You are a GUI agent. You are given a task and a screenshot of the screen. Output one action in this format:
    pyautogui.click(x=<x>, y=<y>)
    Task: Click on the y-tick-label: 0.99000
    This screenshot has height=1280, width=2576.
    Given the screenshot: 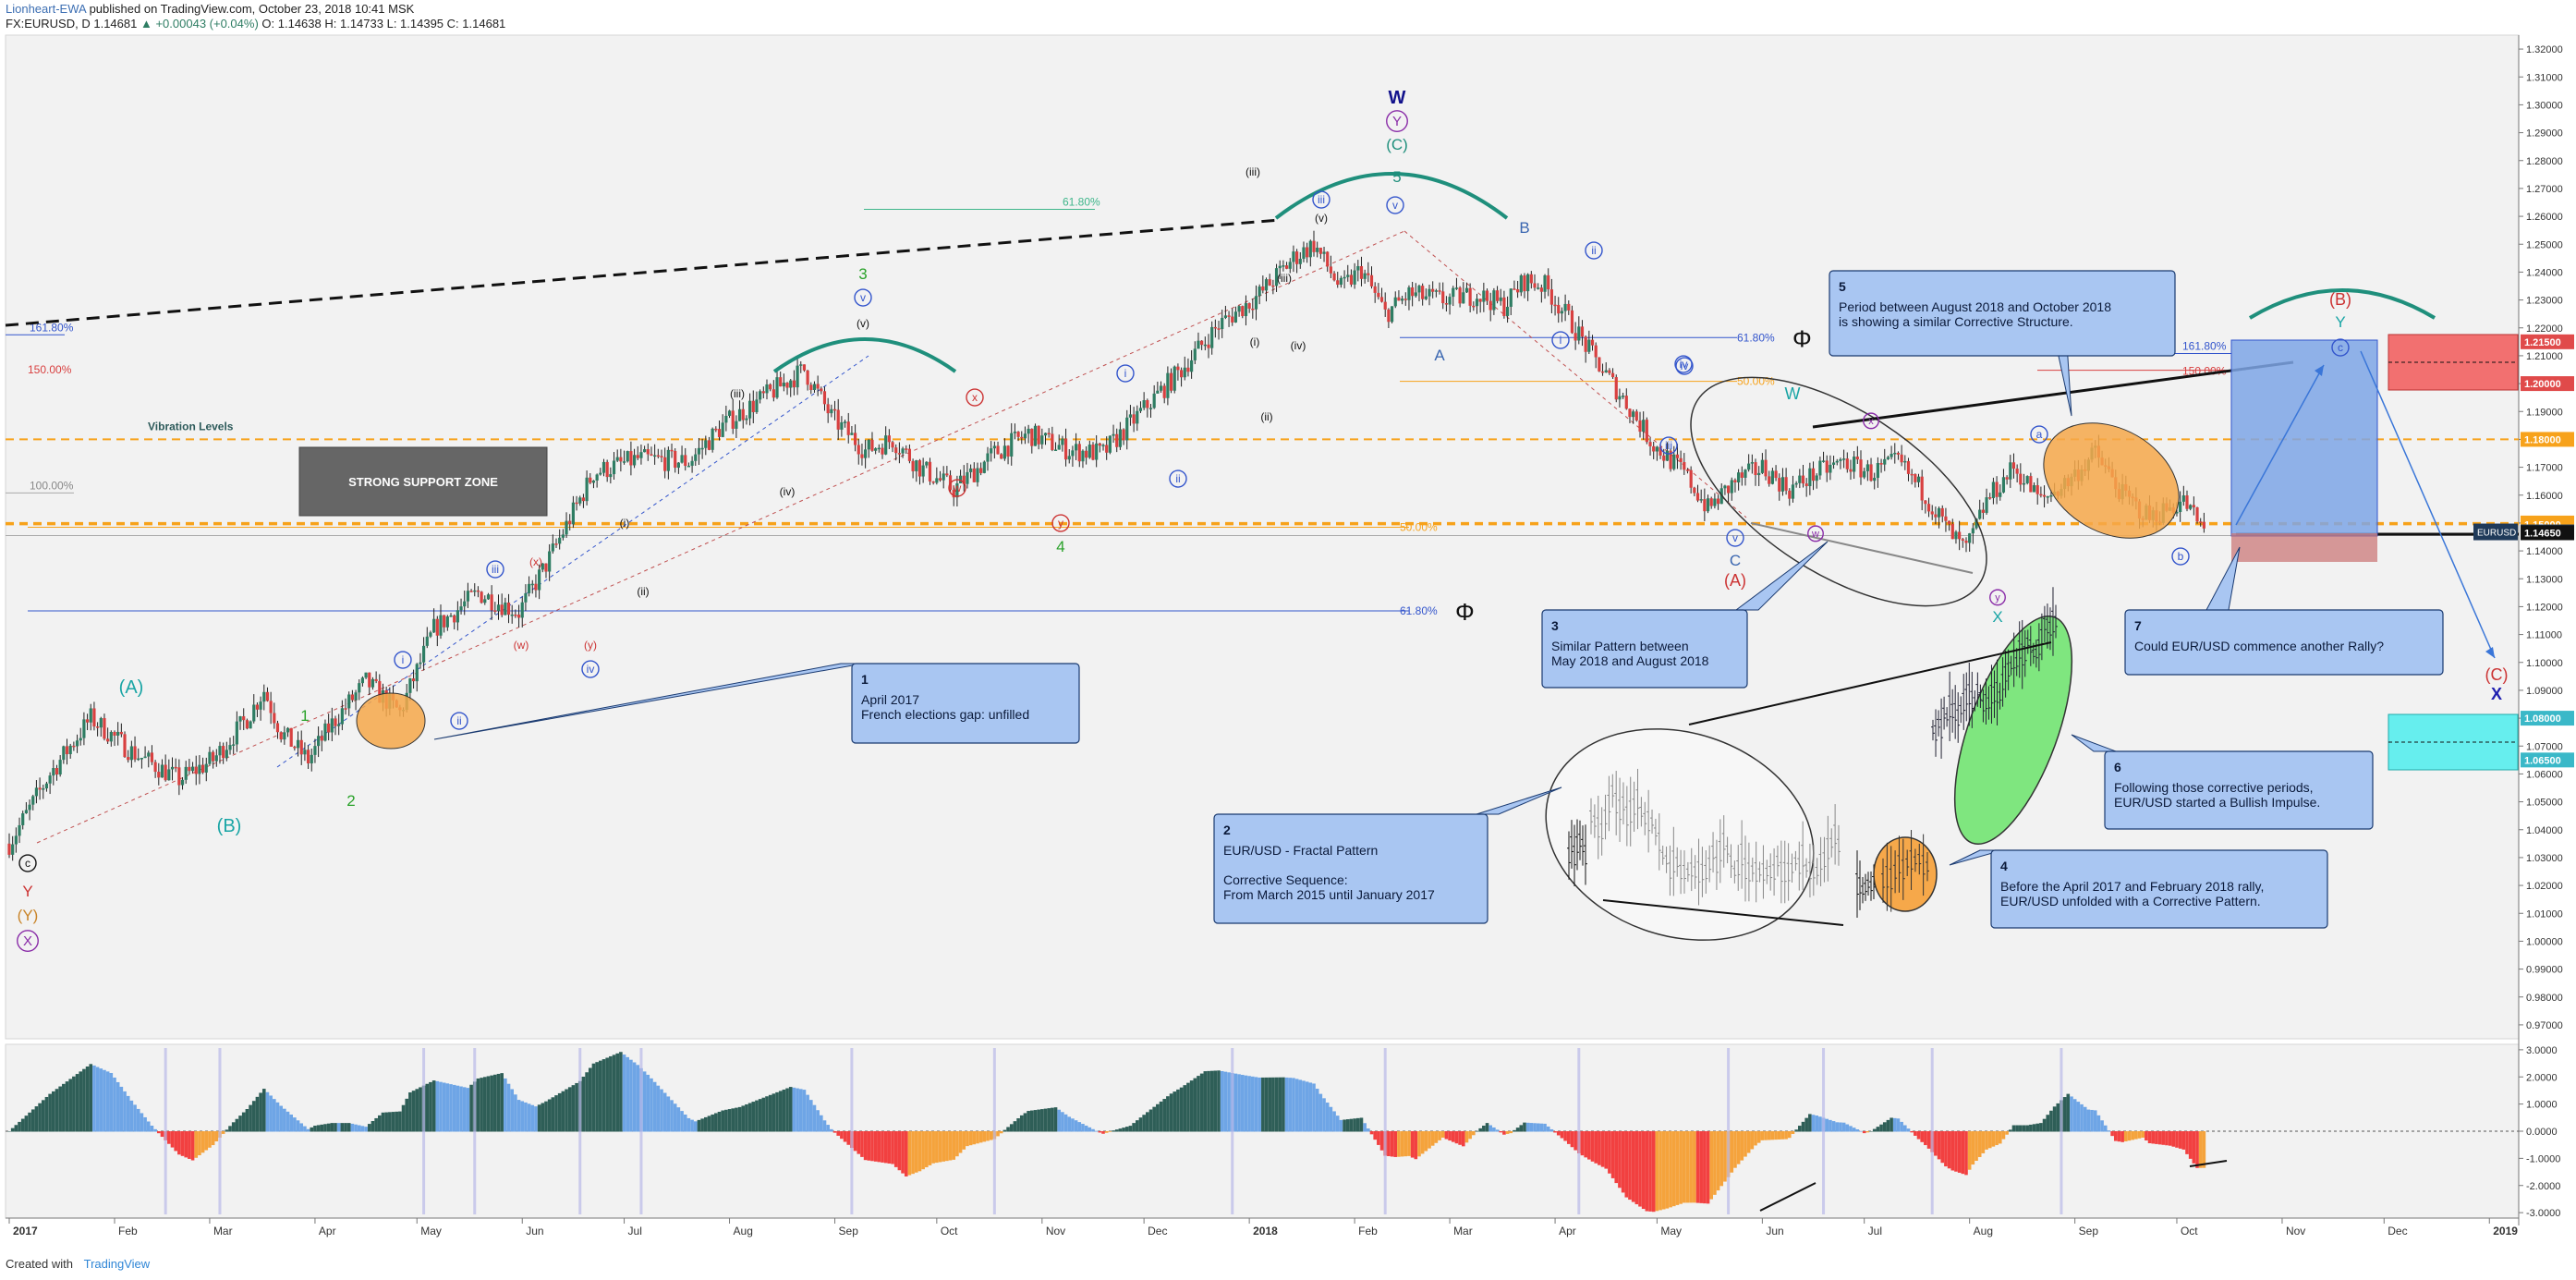 What is the action you would take?
    pyautogui.click(x=2544, y=970)
    